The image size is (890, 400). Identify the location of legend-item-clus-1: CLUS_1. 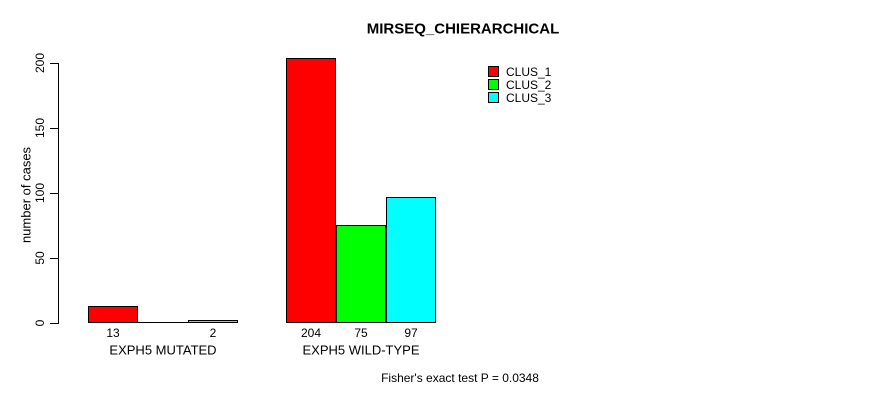
(520, 71).